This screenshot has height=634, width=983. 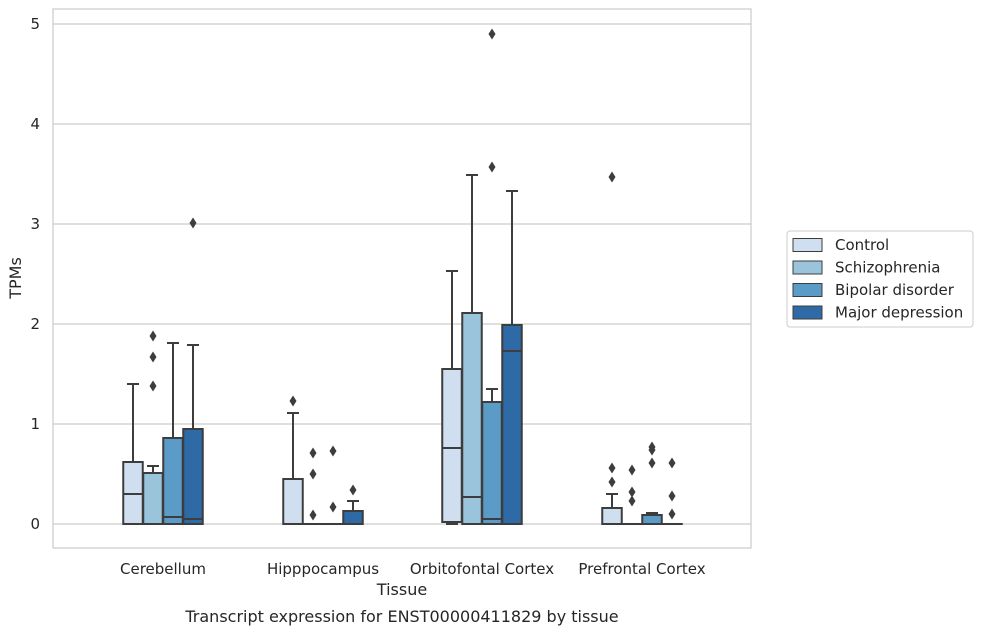 I want to click on y-axis-ticks: 0 1 2 3 4 5, so click(x=35, y=274).